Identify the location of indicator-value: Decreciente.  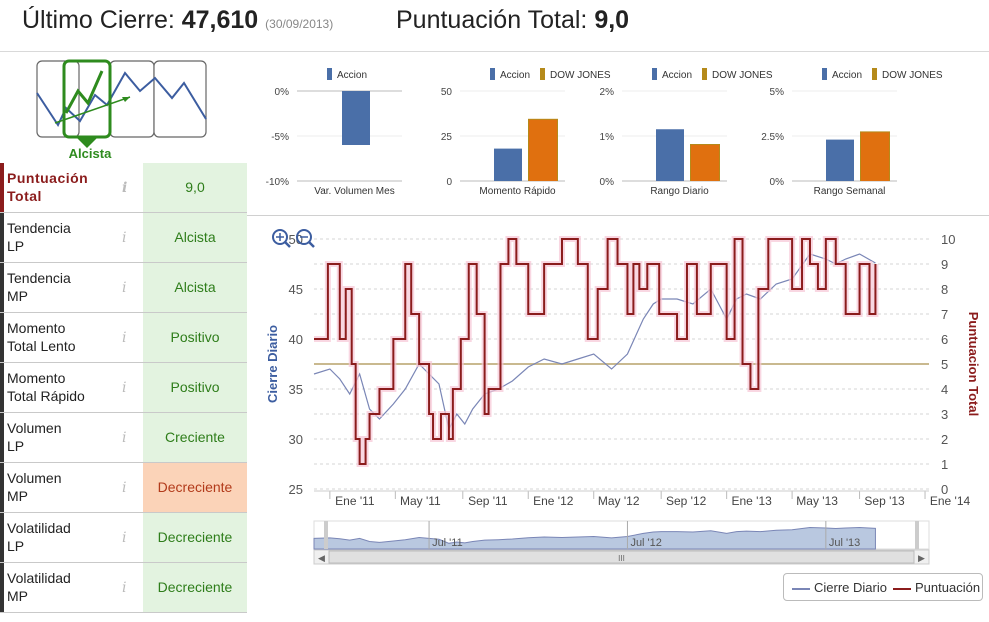
(195, 537).